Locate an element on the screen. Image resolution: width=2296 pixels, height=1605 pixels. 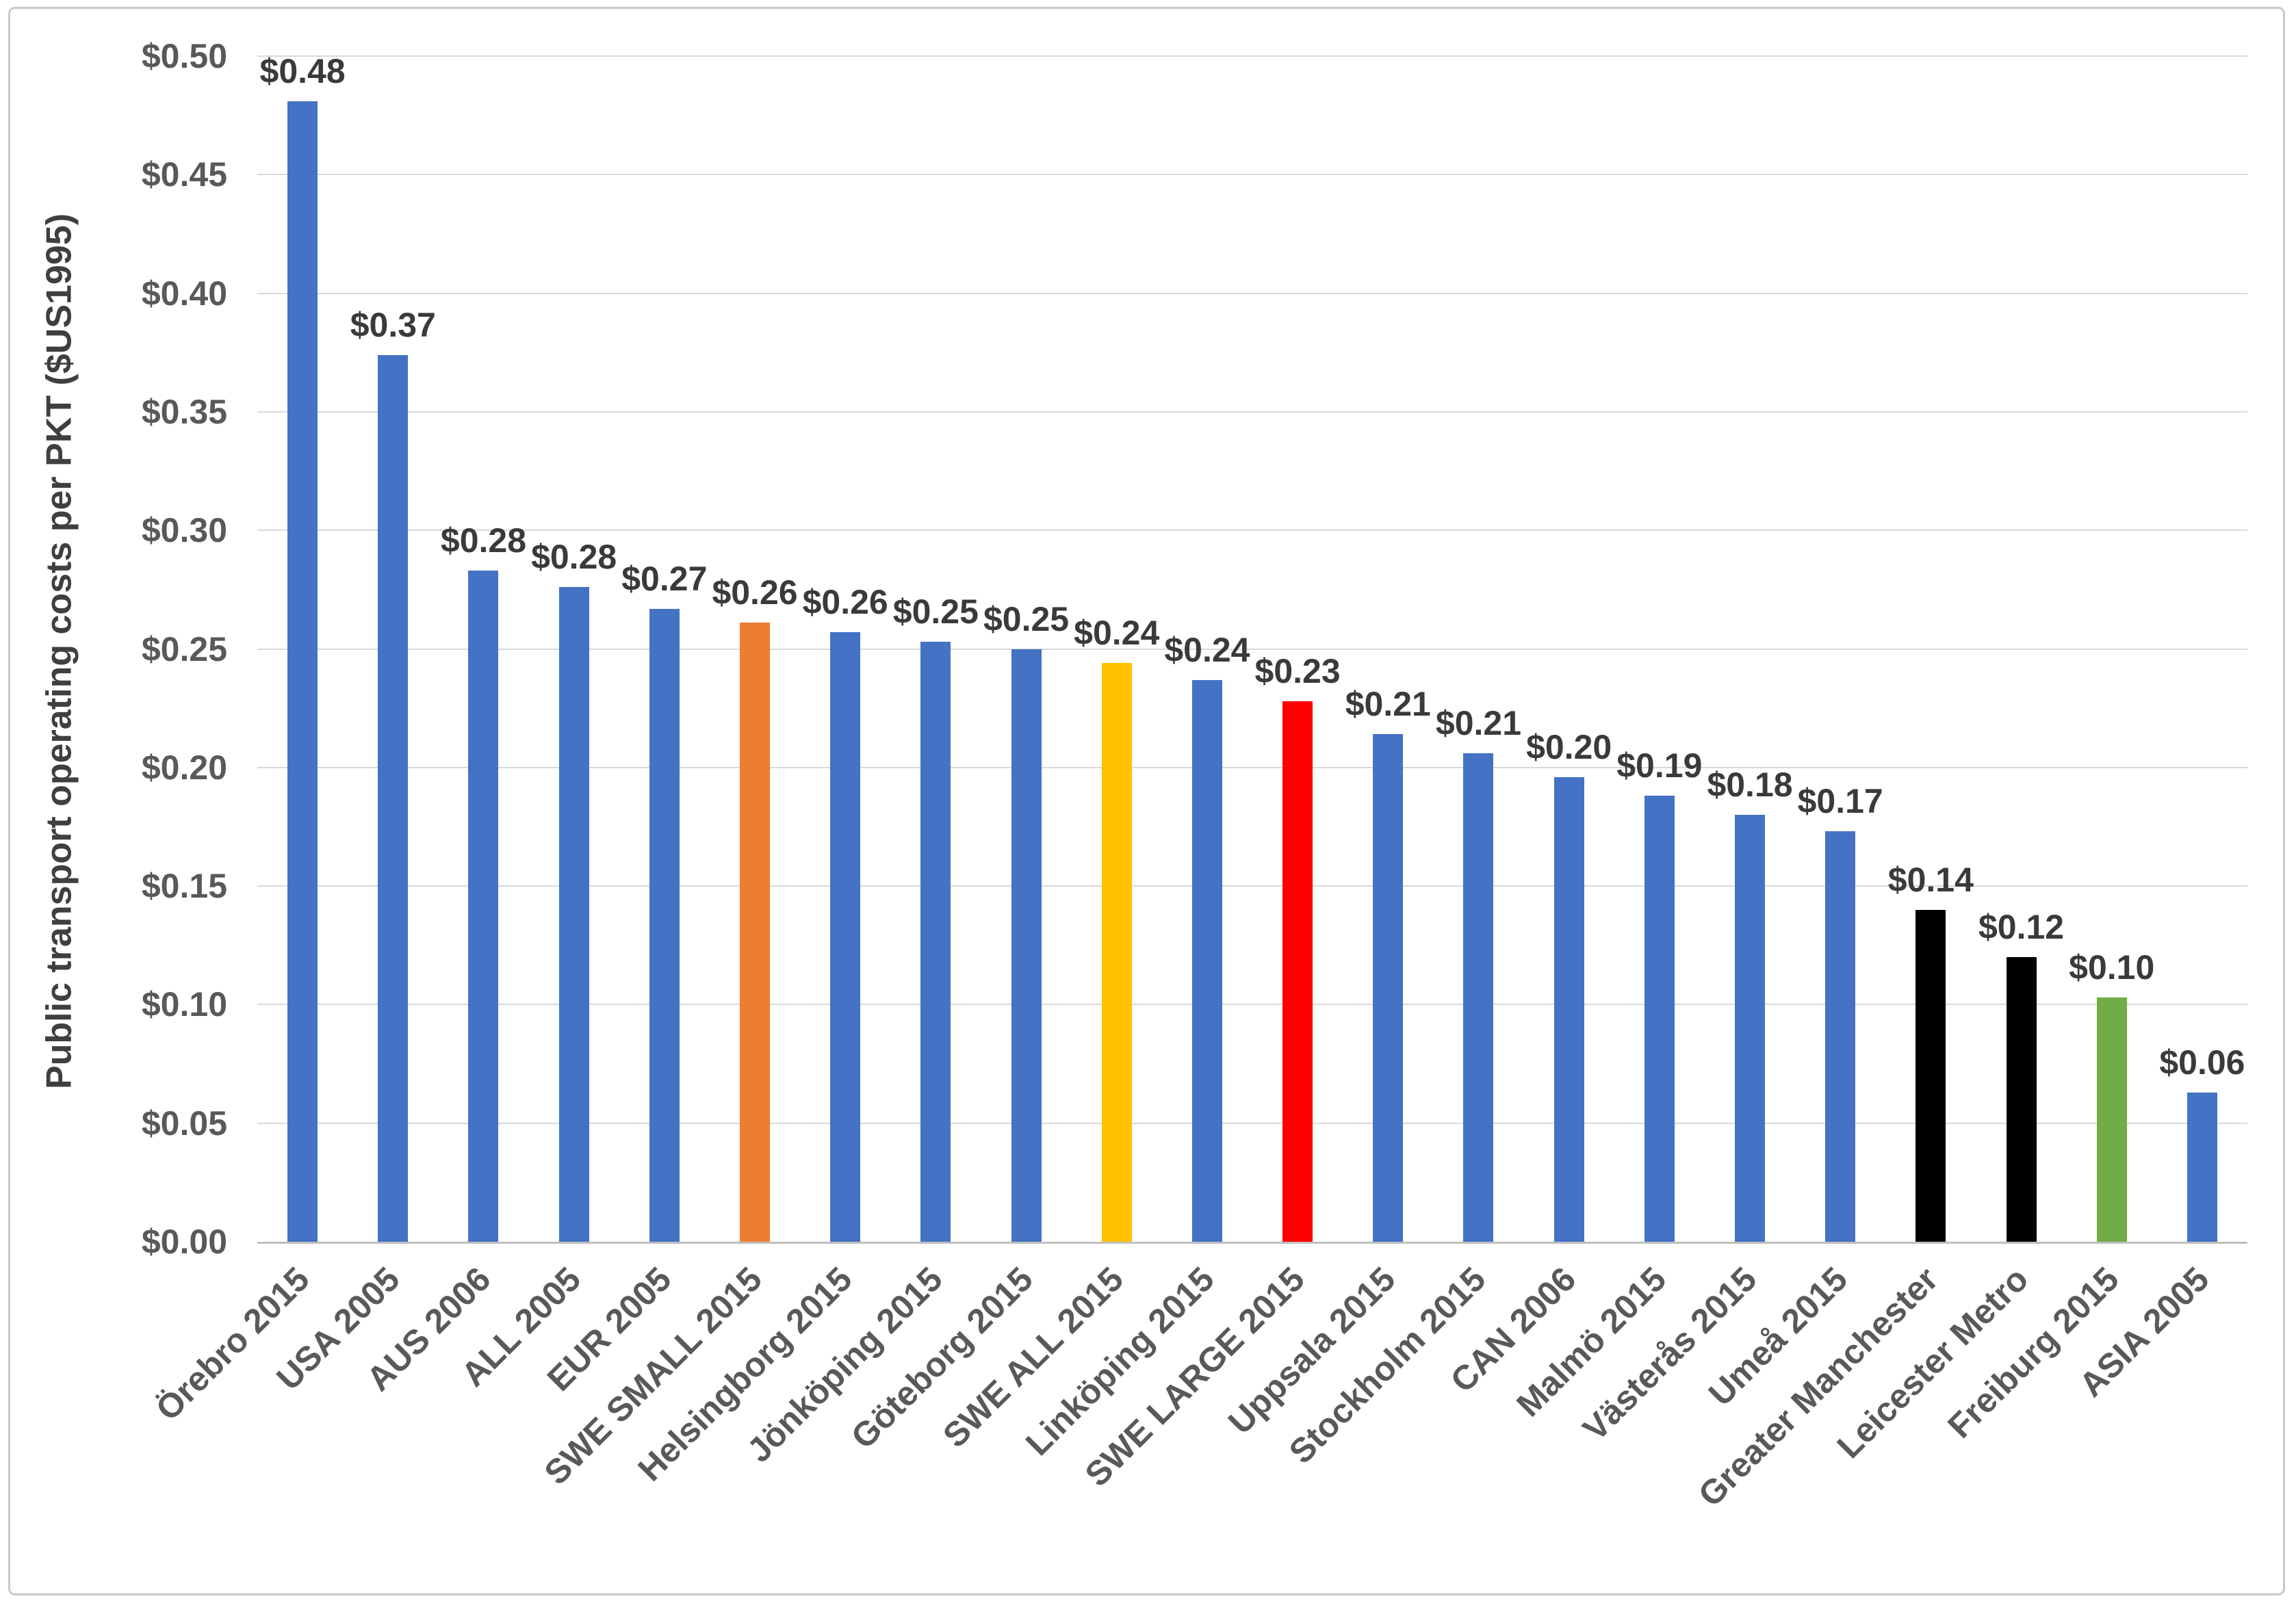
y-tick-label: $0.25 is located at coordinates (184, 648).